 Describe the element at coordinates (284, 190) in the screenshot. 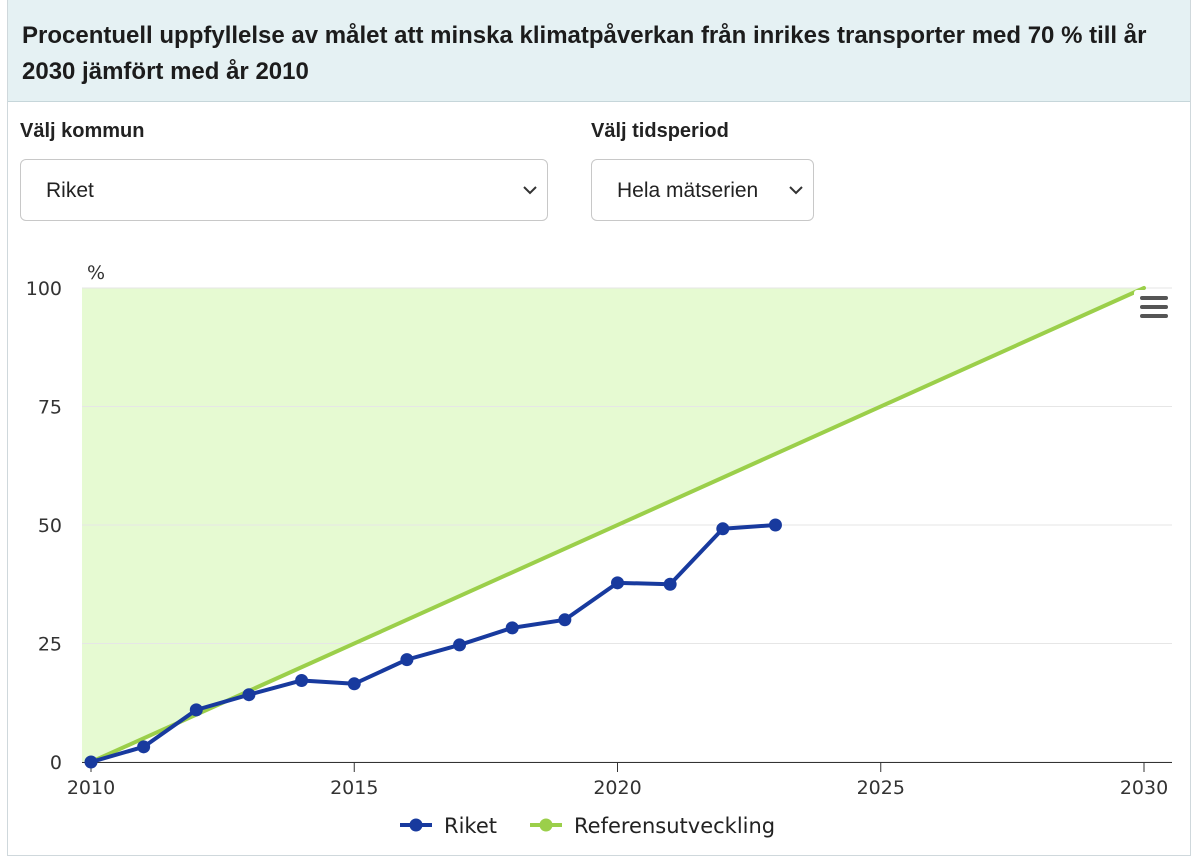

I see `kommun-select: Riket` at that location.